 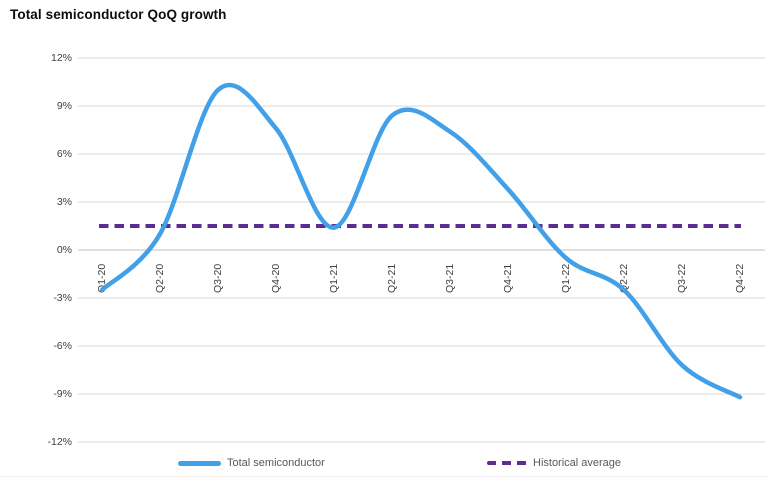 I want to click on x-tick-label: Q3-22, so click(x=682, y=278).